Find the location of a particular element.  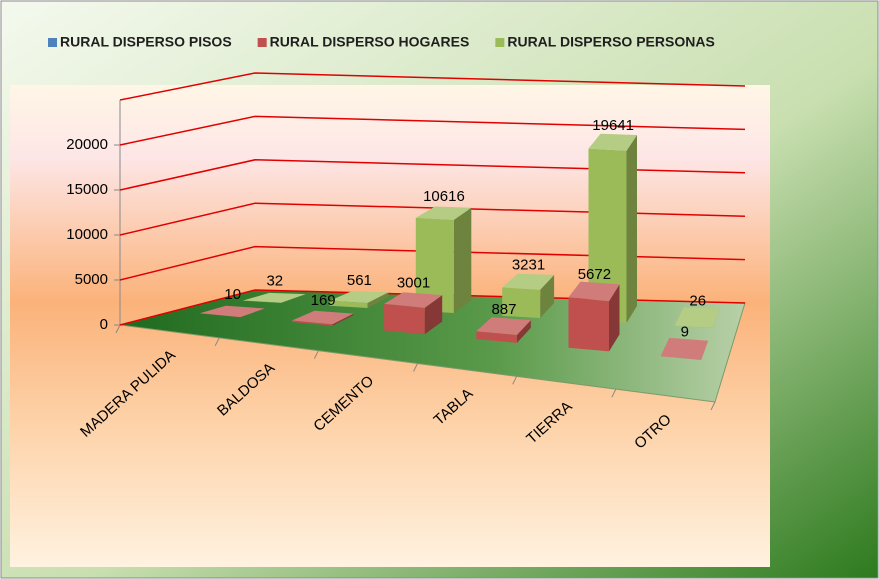

data-label: 32 is located at coordinates (274, 280).